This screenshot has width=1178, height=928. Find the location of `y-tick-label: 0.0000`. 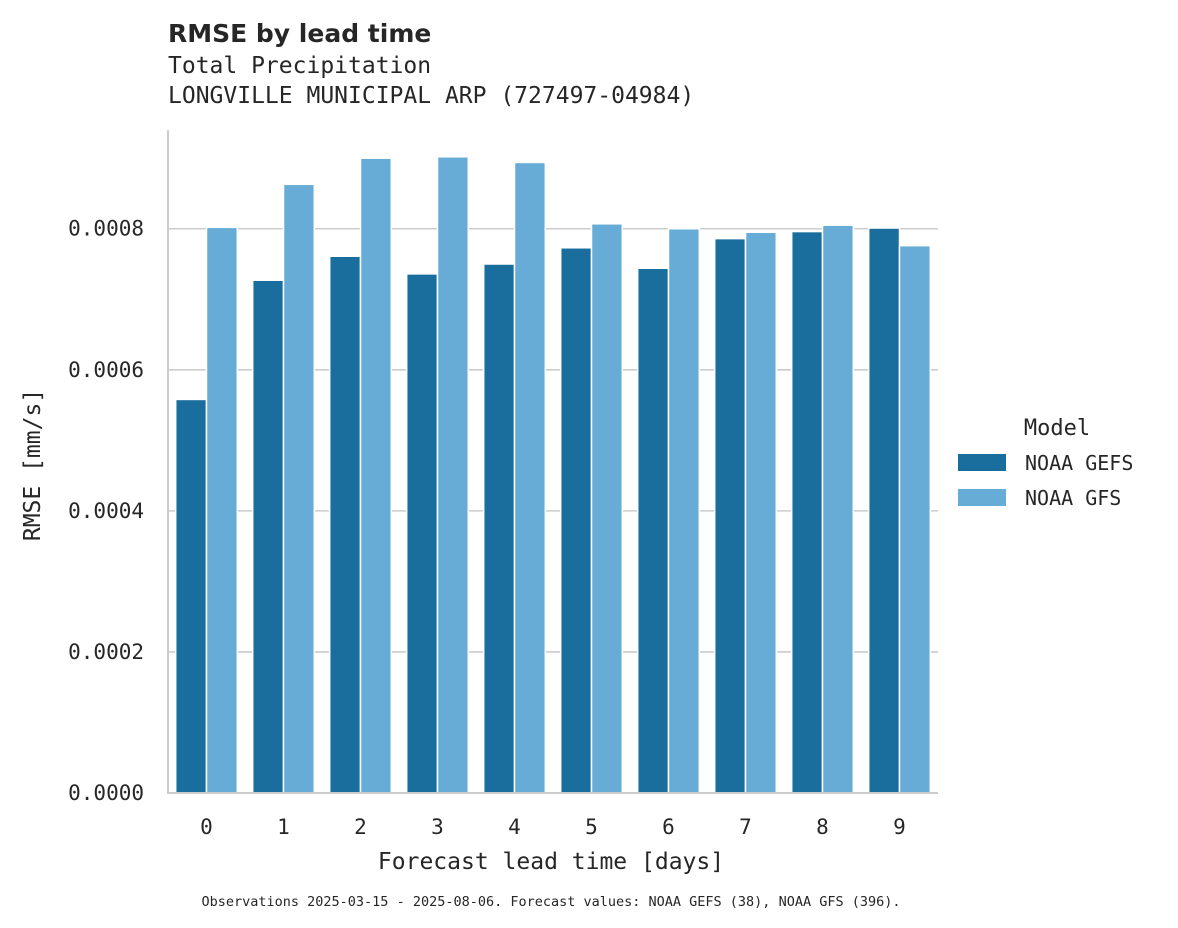

y-tick-label: 0.0000 is located at coordinates (106, 793).